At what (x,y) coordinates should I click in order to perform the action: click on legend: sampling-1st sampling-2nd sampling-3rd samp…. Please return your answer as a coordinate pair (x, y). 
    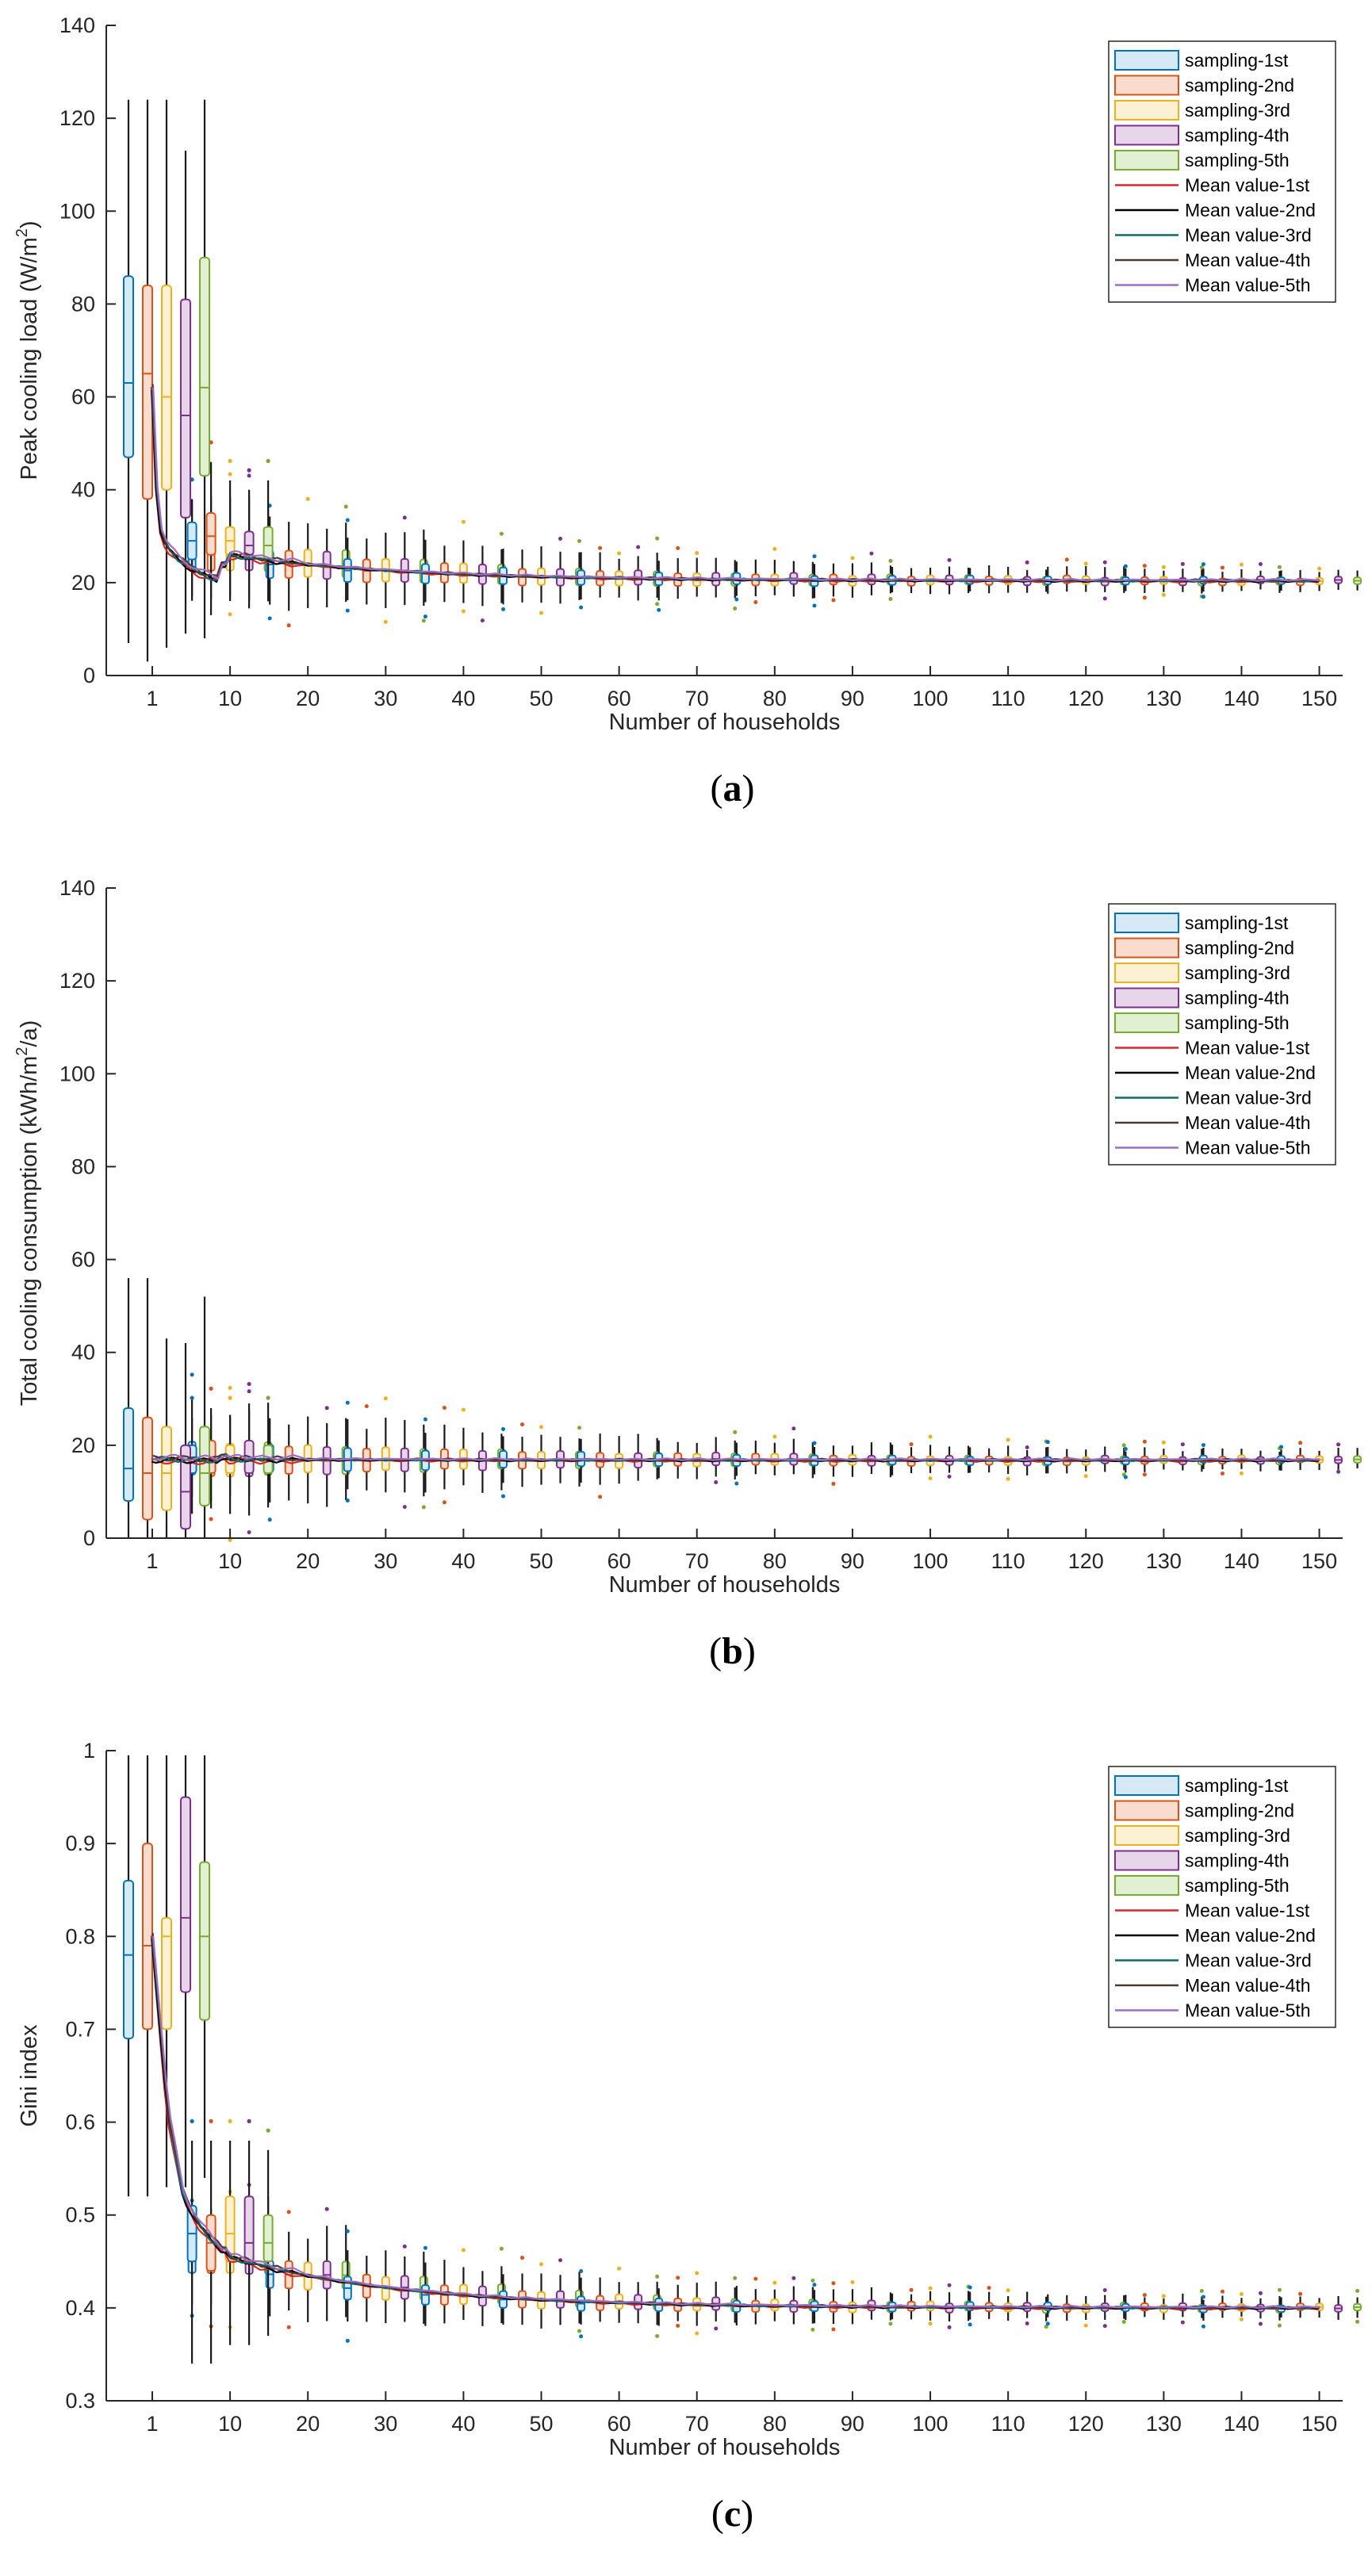
    Looking at the image, I should click on (1222, 171).